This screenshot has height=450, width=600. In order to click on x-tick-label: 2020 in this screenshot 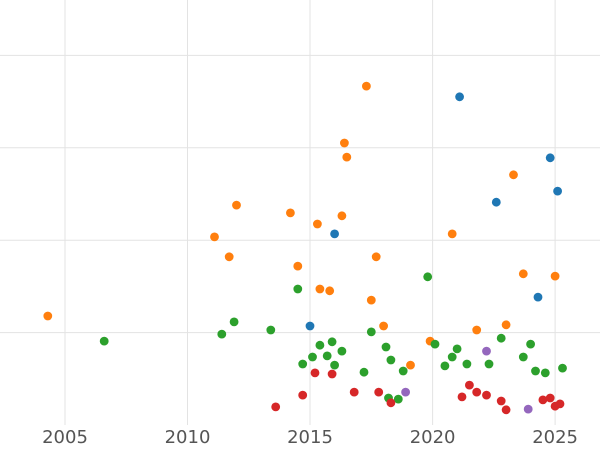, I will do `click(433, 437)`.